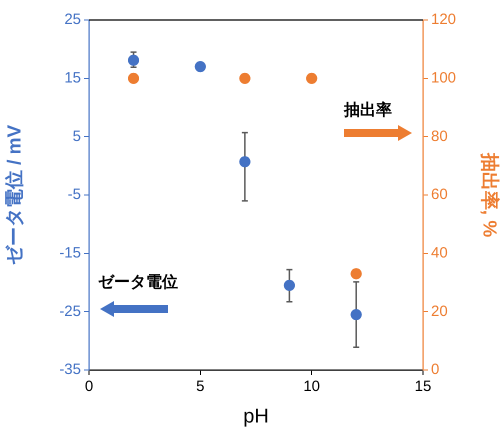 This screenshot has width=504, height=433. What do you see at coordinates (439, 136) in the screenshot?
I see `y2-tick-label: 80` at bounding box center [439, 136].